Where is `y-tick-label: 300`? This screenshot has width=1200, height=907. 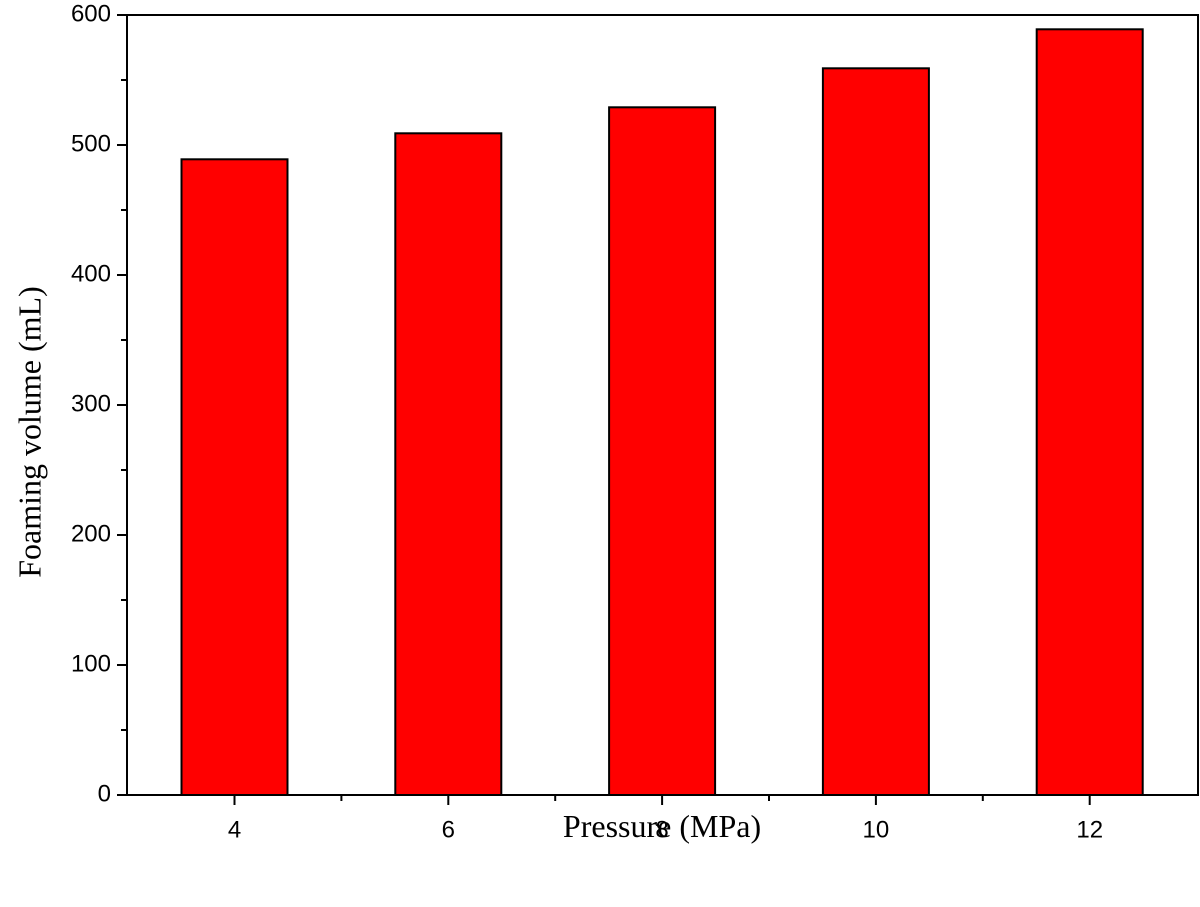
y-tick-label: 300 is located at coordinates (91, 403).